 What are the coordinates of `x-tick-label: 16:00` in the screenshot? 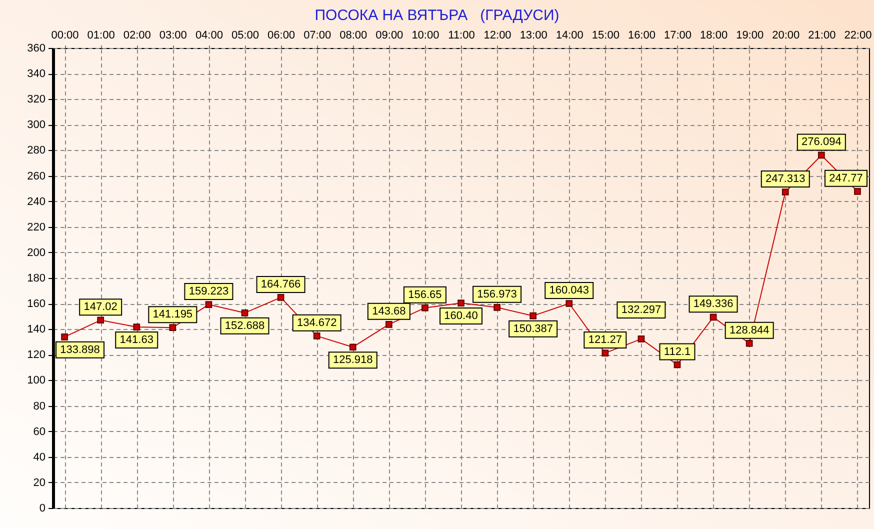 It's located at (642, 36).